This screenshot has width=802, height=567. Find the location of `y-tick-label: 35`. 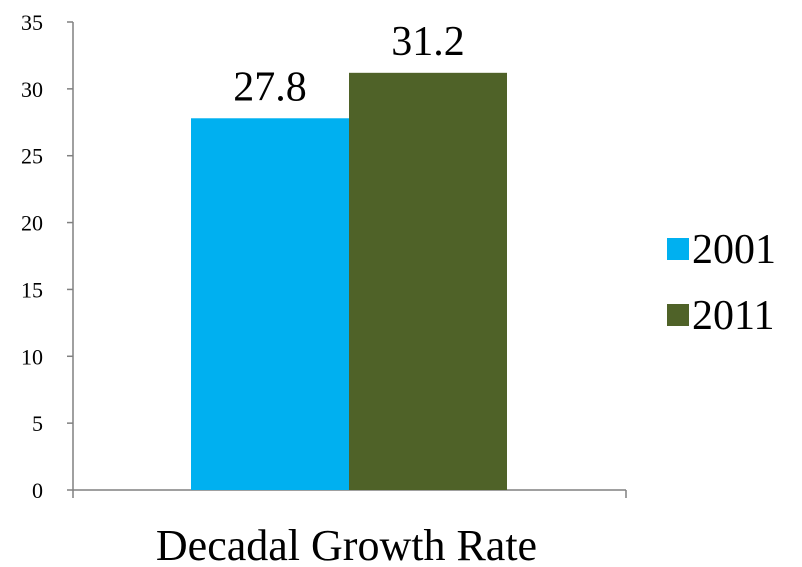

y-tick-label: 35 is located at coordinates (32, 22).